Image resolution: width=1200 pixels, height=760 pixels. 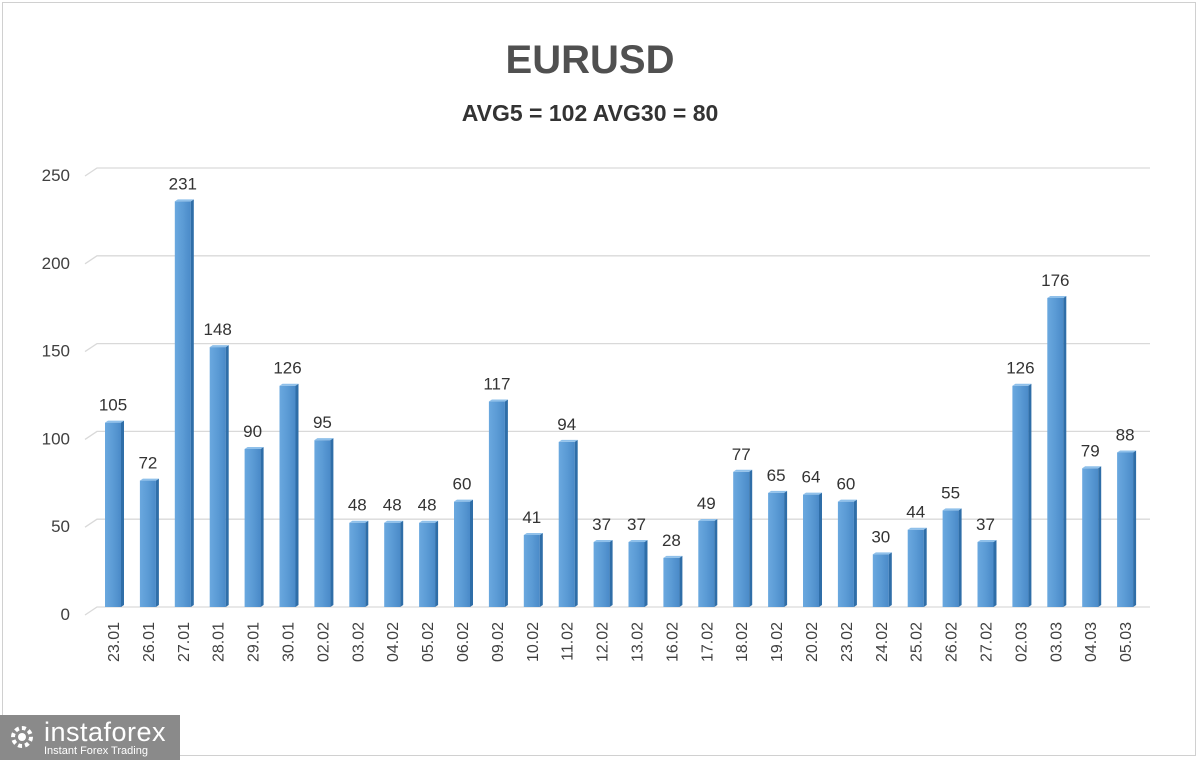 What do you see at coordinates (56, 175) in the screenshot?
I see `y-tick-label: 250` at bounding box center [56, 175].